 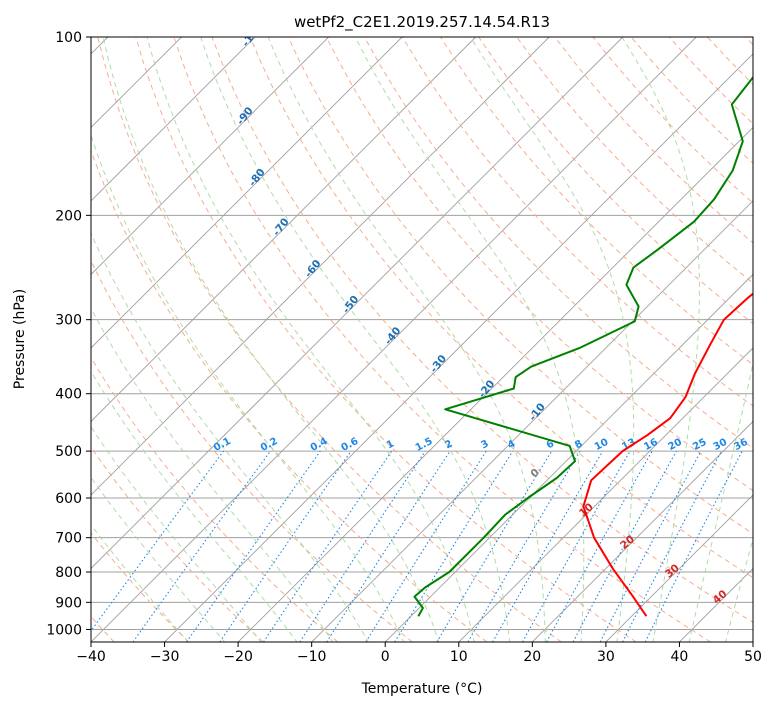 What do you see at coordinates (68, 38) in the screenshot?
I see `y-tick-label: 100` at bounding box center [68, 38].